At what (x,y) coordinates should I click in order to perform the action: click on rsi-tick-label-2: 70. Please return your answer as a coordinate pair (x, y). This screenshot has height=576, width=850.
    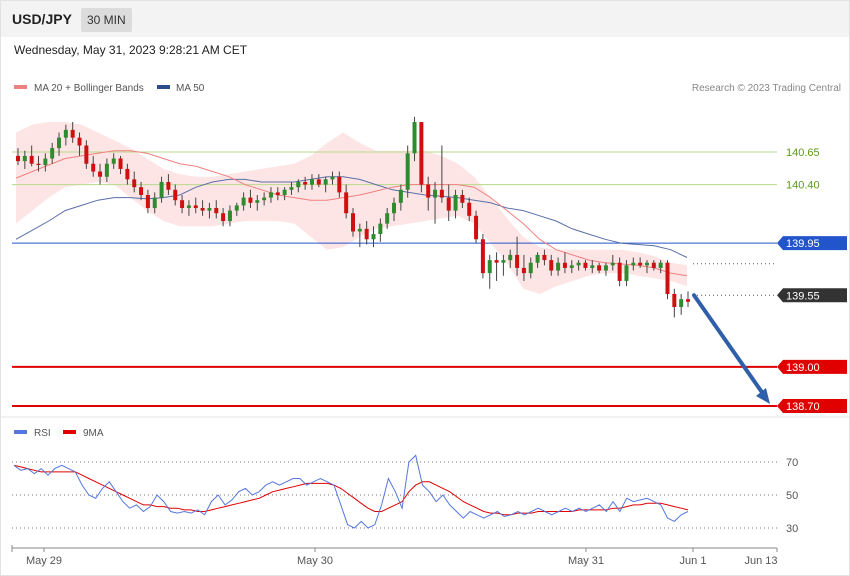
    Looking at the image, I should click on (792, 463).